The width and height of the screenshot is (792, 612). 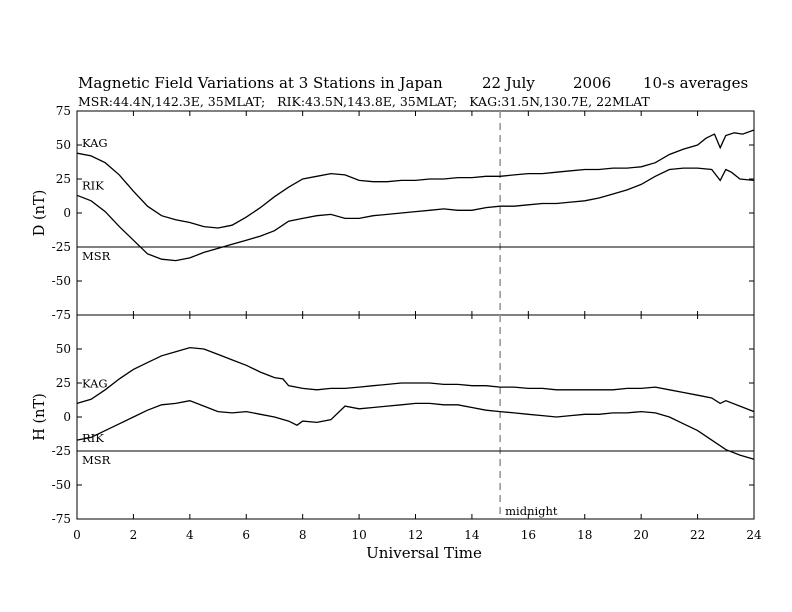 What do you see at coordinates (695, 83) in the screenshot?
I see `chart-averaging-label: 10-s averages` at bounding box center [695, 83].